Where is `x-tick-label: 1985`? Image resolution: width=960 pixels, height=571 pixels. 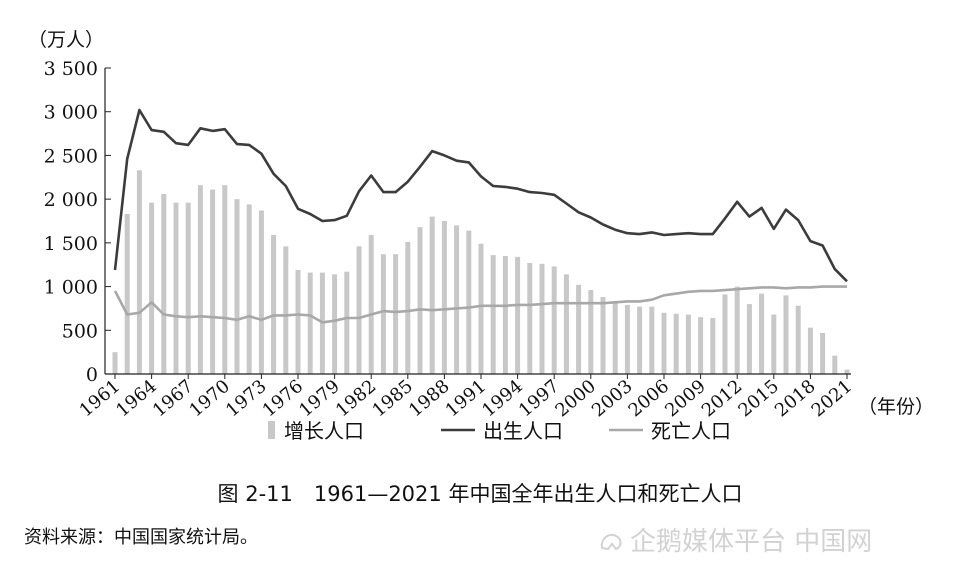 x-tick-label: 1985 is located at coordinates (392, 399).